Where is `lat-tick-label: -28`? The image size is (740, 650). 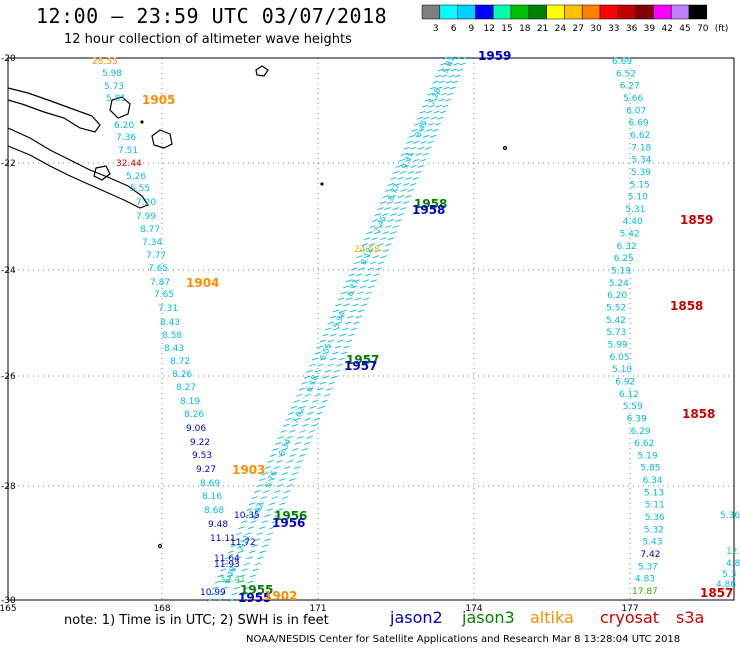 lat-tick-label: -28 is located at coordinates (8, 487).